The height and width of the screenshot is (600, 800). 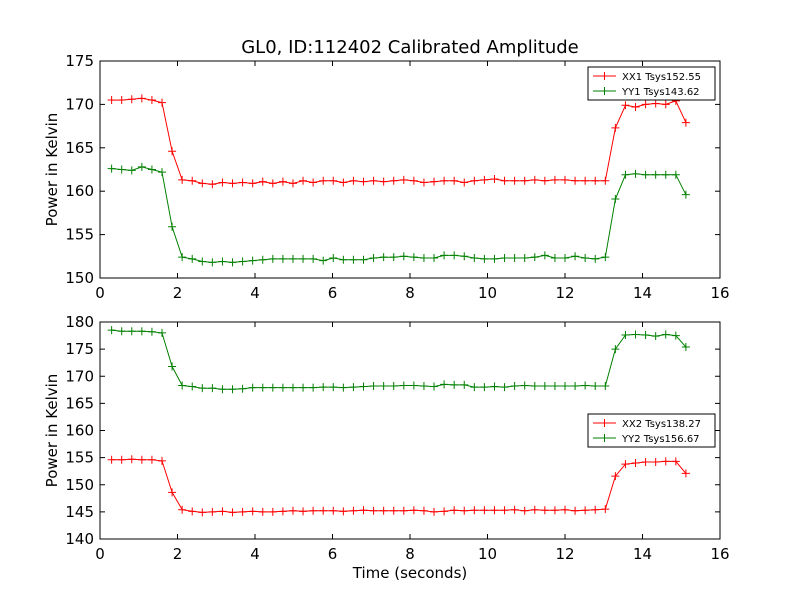 What do you see at coordinates (100, 293) in the screenshot?
I see `x-tick-label: 0` at bounding box center [100, 293].